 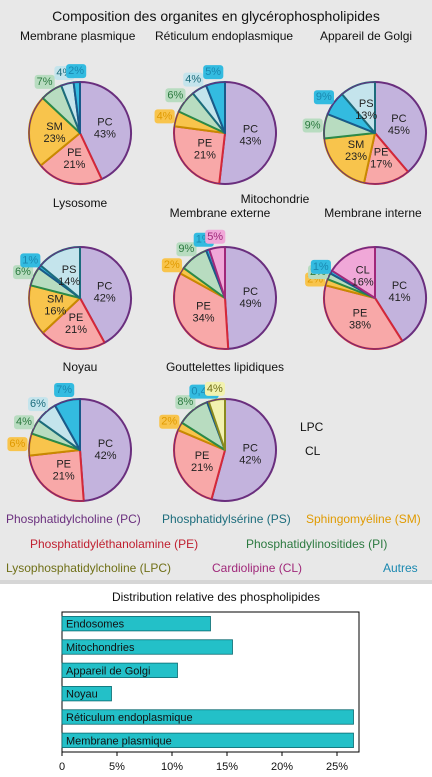 I want to click on pie-2-outline, so click(x=375, y=133).